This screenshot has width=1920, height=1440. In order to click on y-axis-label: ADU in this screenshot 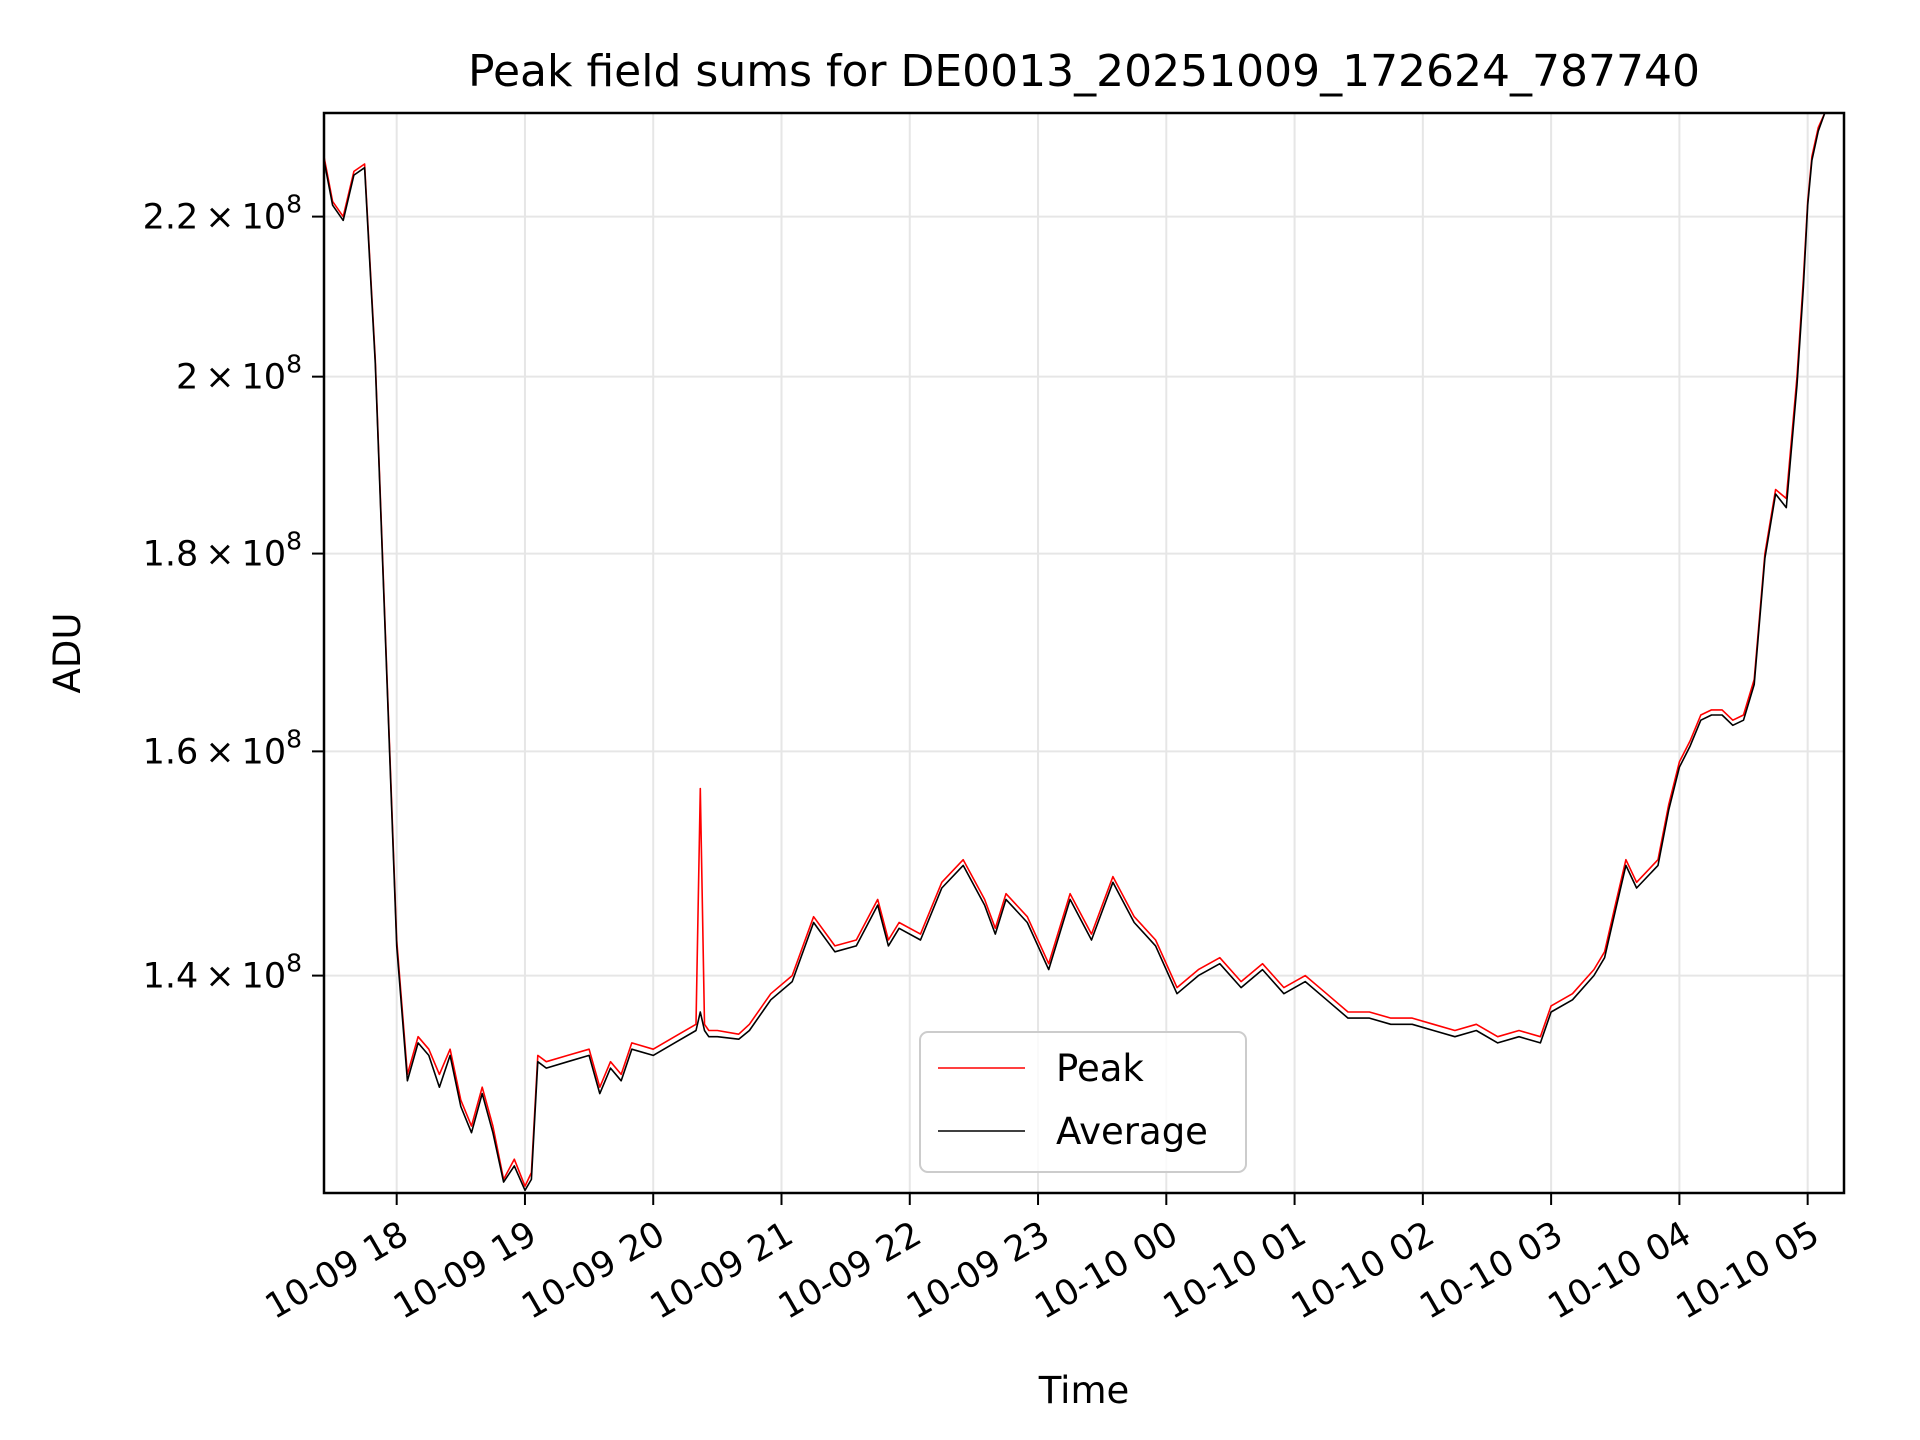, I will do `click(67, 653)`.